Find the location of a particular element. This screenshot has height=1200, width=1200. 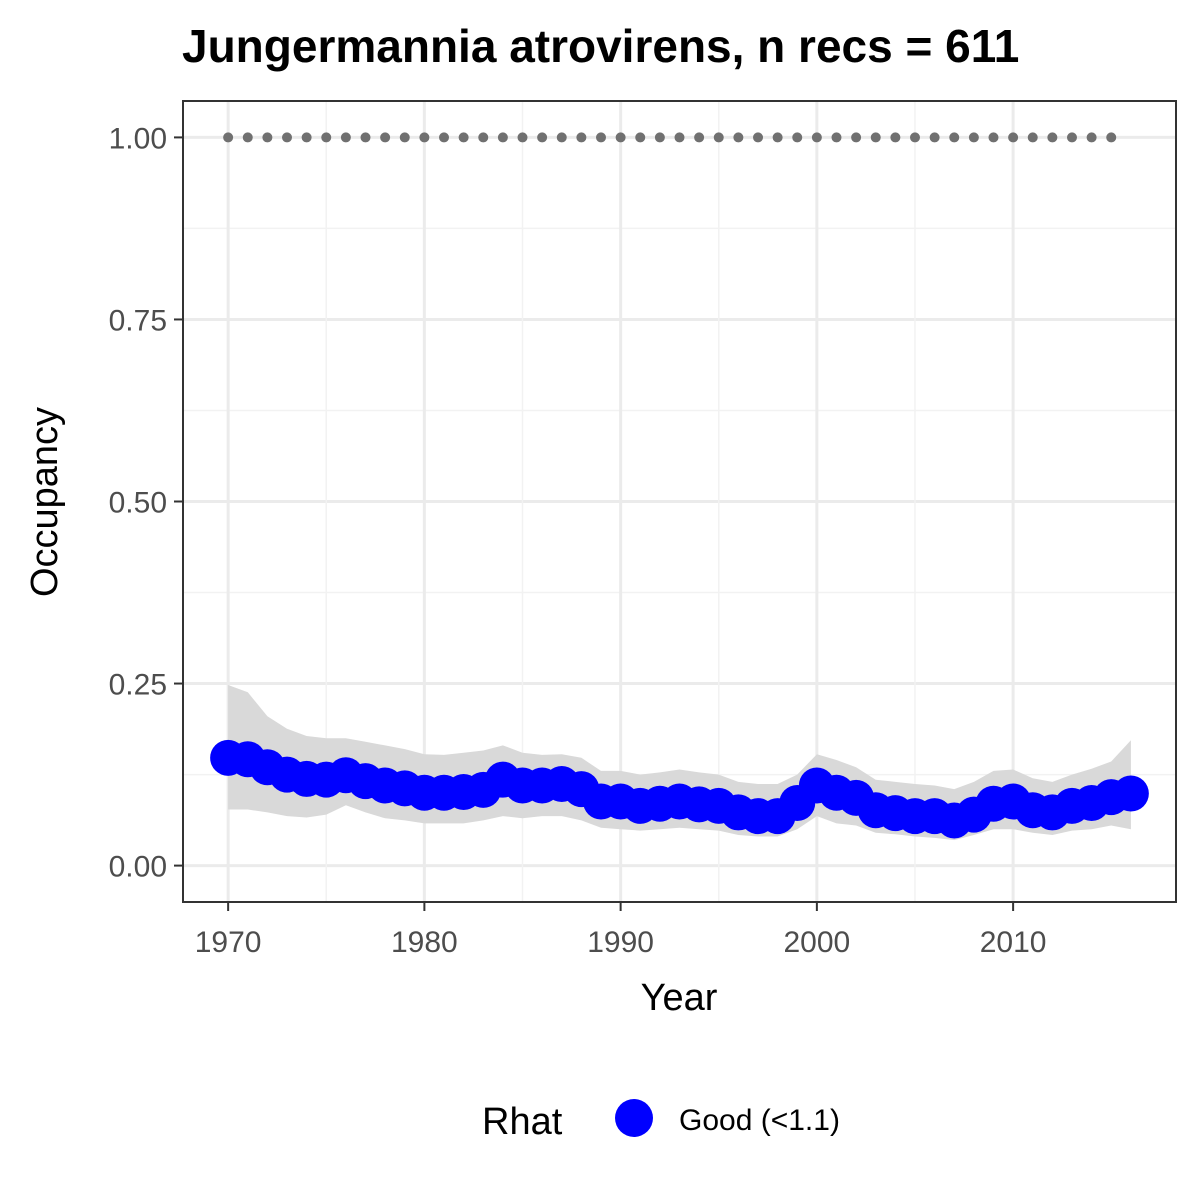

x-axis: 1970 1980 1990 2000 2010 is located at coordinates (621, 930).